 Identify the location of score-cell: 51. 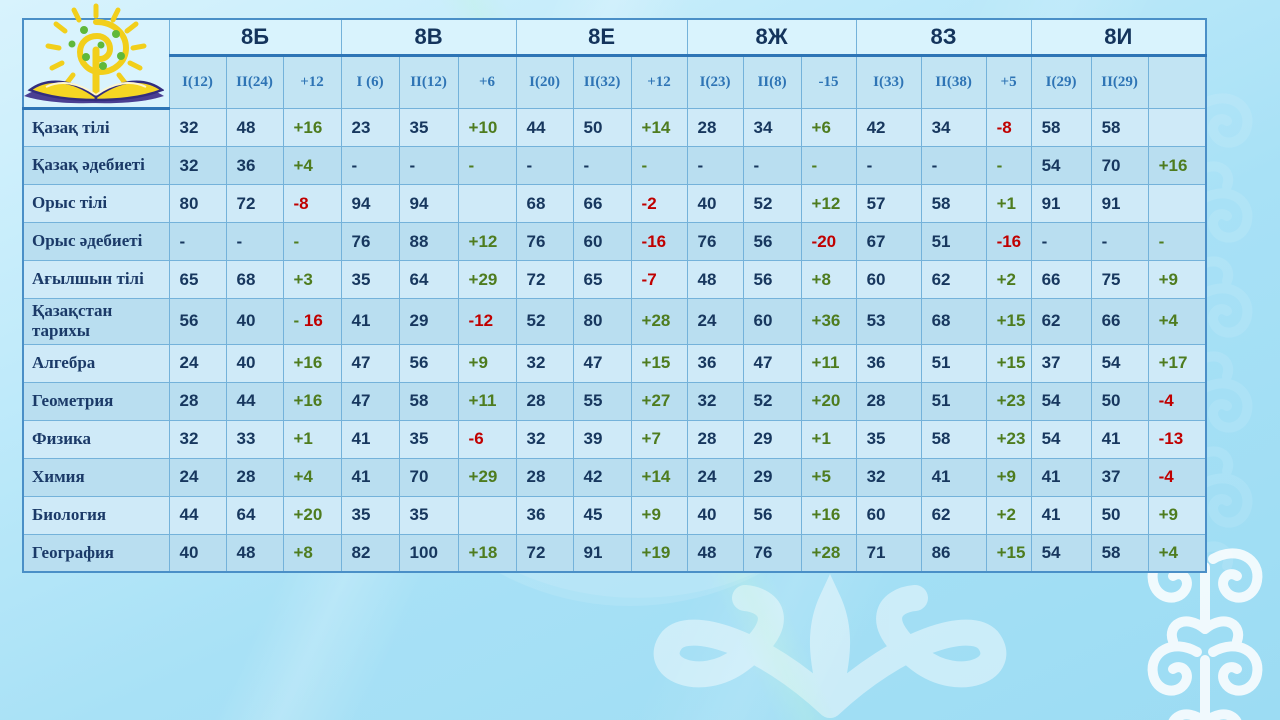
(953, 241).